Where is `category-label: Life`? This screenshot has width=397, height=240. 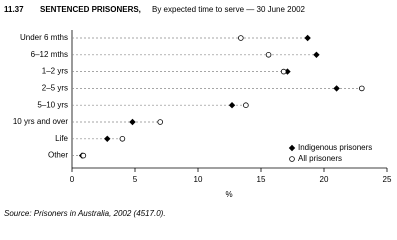 category-label: Life is located at coordinates (61, 138).